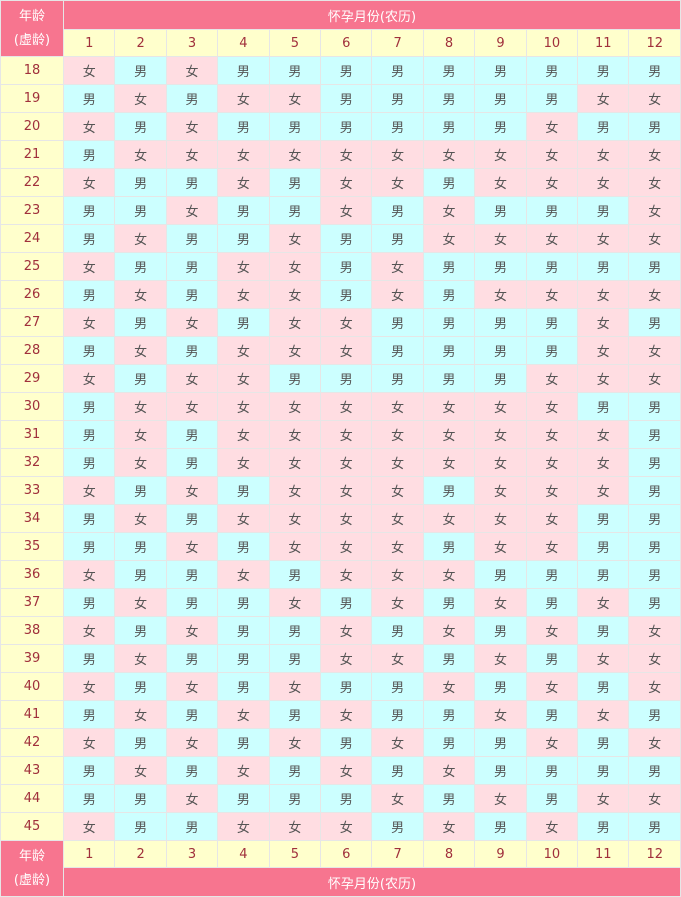  What do you see at coordinates (32, 490) in the screenshot?
I see `age-cell: 33` at bounding box center [32, 490].